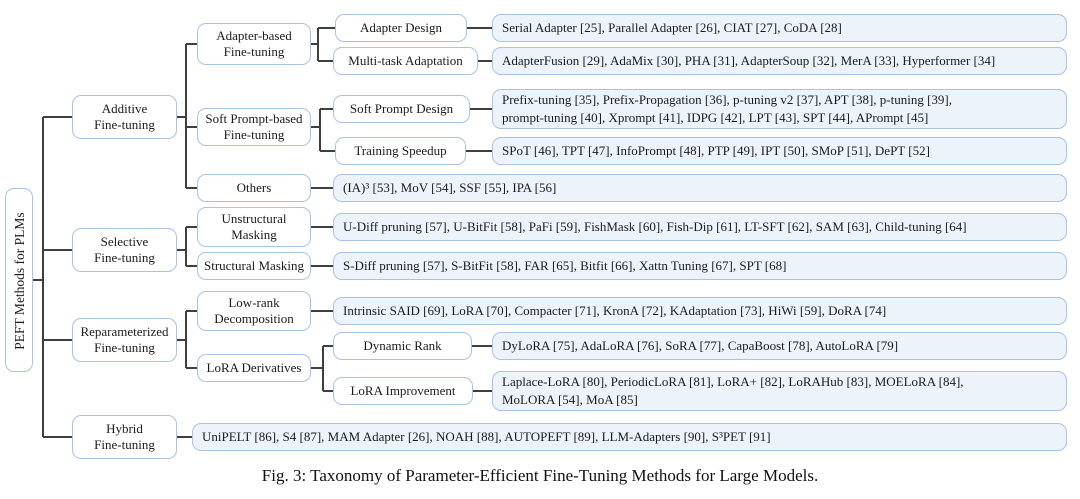  What do you see at coordinates (254, 227) in the screenshot?
I see `node-unstructural-masking: Unstructural Masking` at bounding box center [254, 227].